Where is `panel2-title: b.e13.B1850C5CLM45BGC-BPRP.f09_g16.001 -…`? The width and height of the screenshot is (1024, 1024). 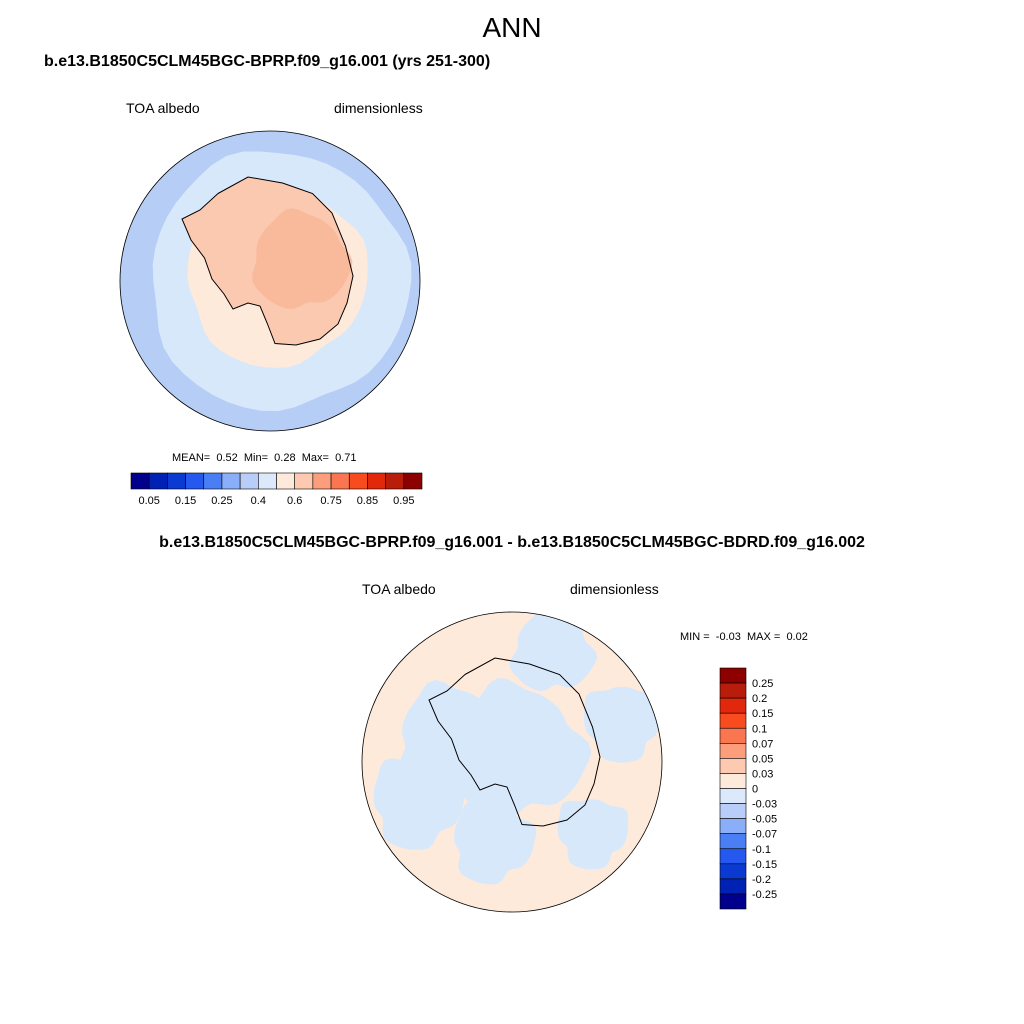
panel2-title: b.e13.B1850C5CLM45BGC-BPRP.f09_g16.001 -… is located at coordinates (512, 542).